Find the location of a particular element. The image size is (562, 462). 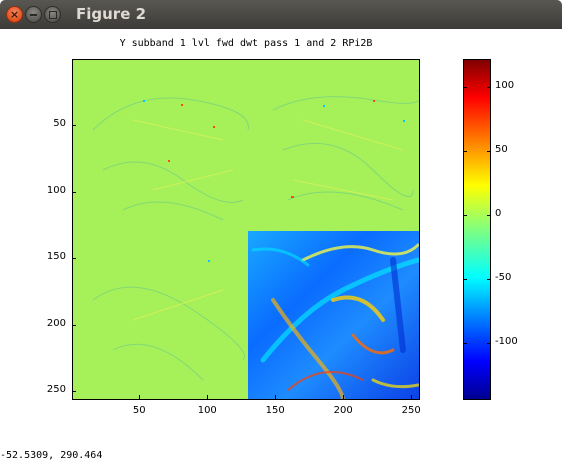

y-tick-label: 150 is located at coordinates (56, 257).